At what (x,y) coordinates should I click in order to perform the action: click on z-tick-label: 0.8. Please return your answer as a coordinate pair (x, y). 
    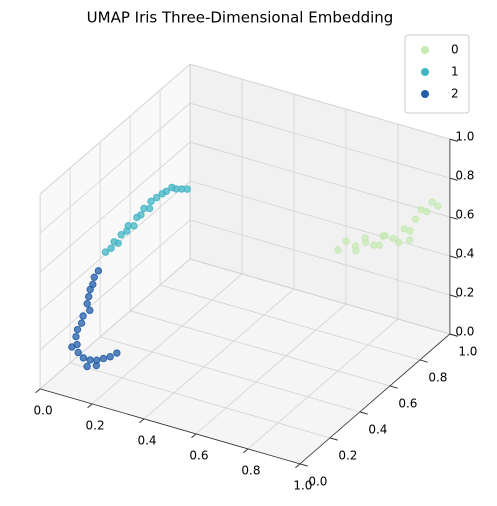
    Looking at the image, I should click on (464, 176).